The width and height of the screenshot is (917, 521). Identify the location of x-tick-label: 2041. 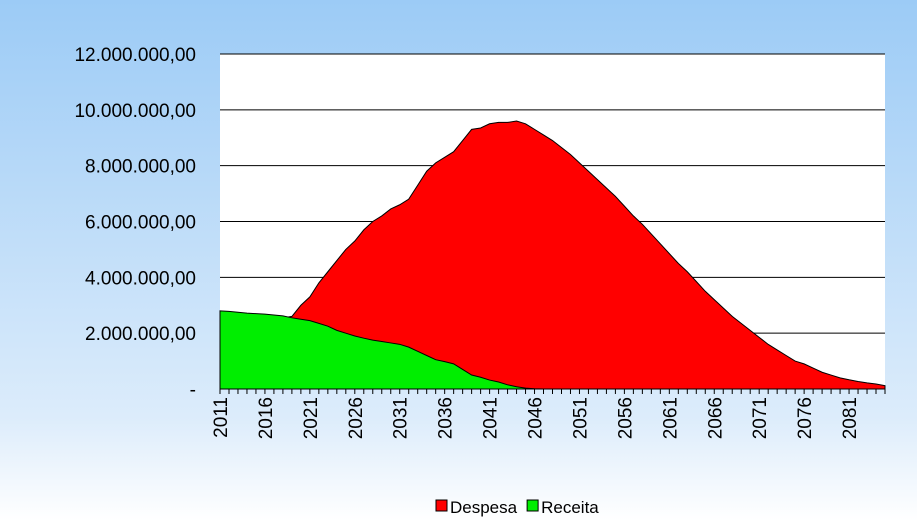
(491, 418).